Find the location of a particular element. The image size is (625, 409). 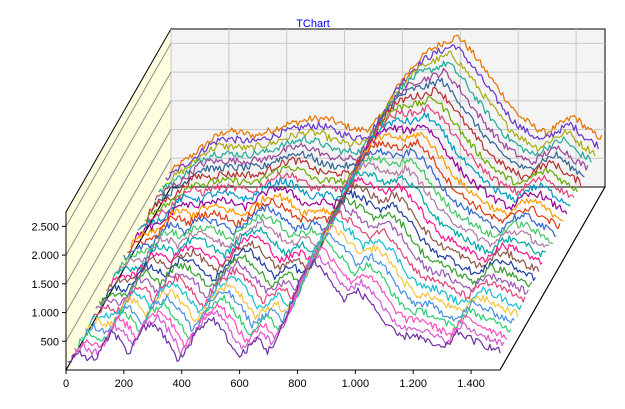

x-tick-label: 600 is located at coordinates (239, 384).